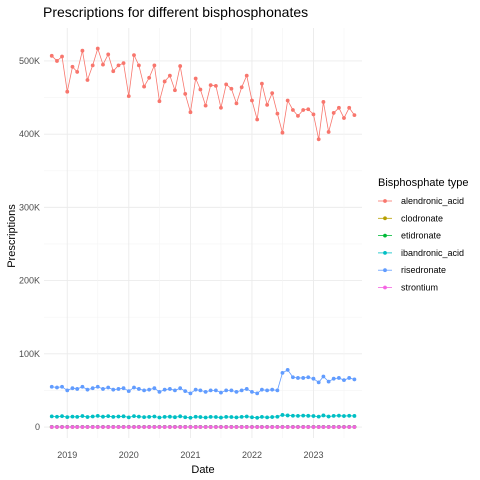 The height and width of the screenshot is (480, 480). Describe the element at coordinates (423, 270) in the screenshot. I see `legend-label: risedronate` at that location.